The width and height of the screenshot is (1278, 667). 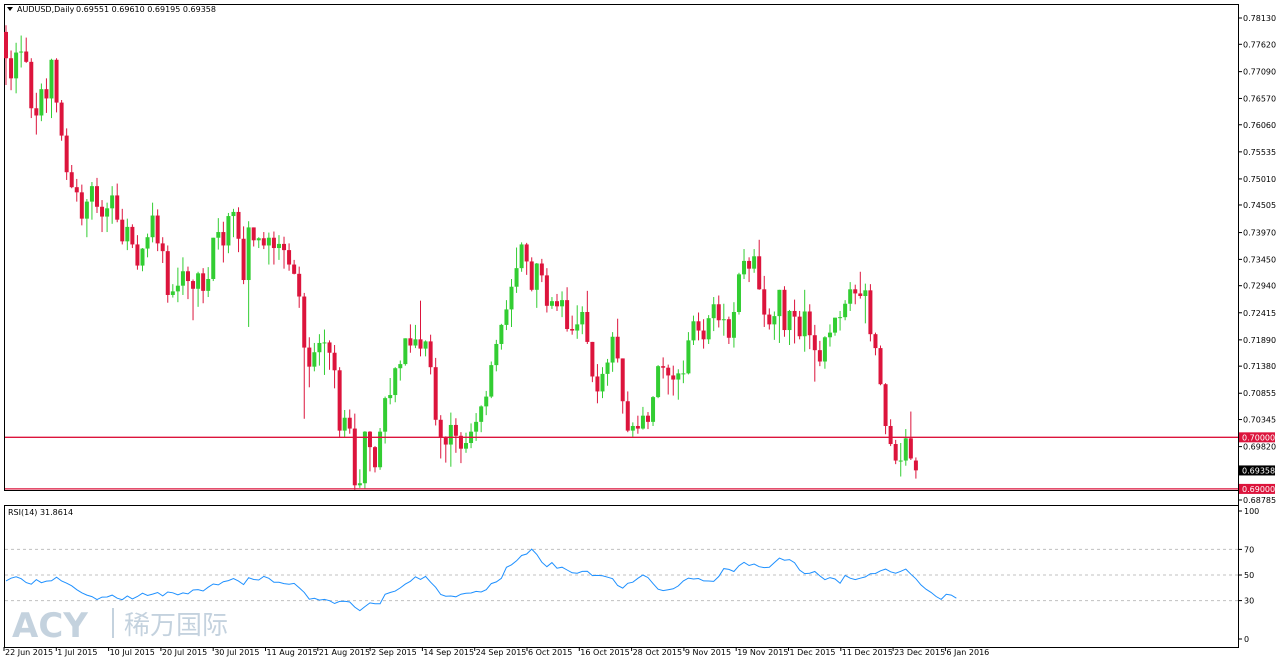 What do you see at coordinates (1259, 18) in the screenshot?
I see `price-axis-label: 0.78130` at bounding box center [1259, 18].